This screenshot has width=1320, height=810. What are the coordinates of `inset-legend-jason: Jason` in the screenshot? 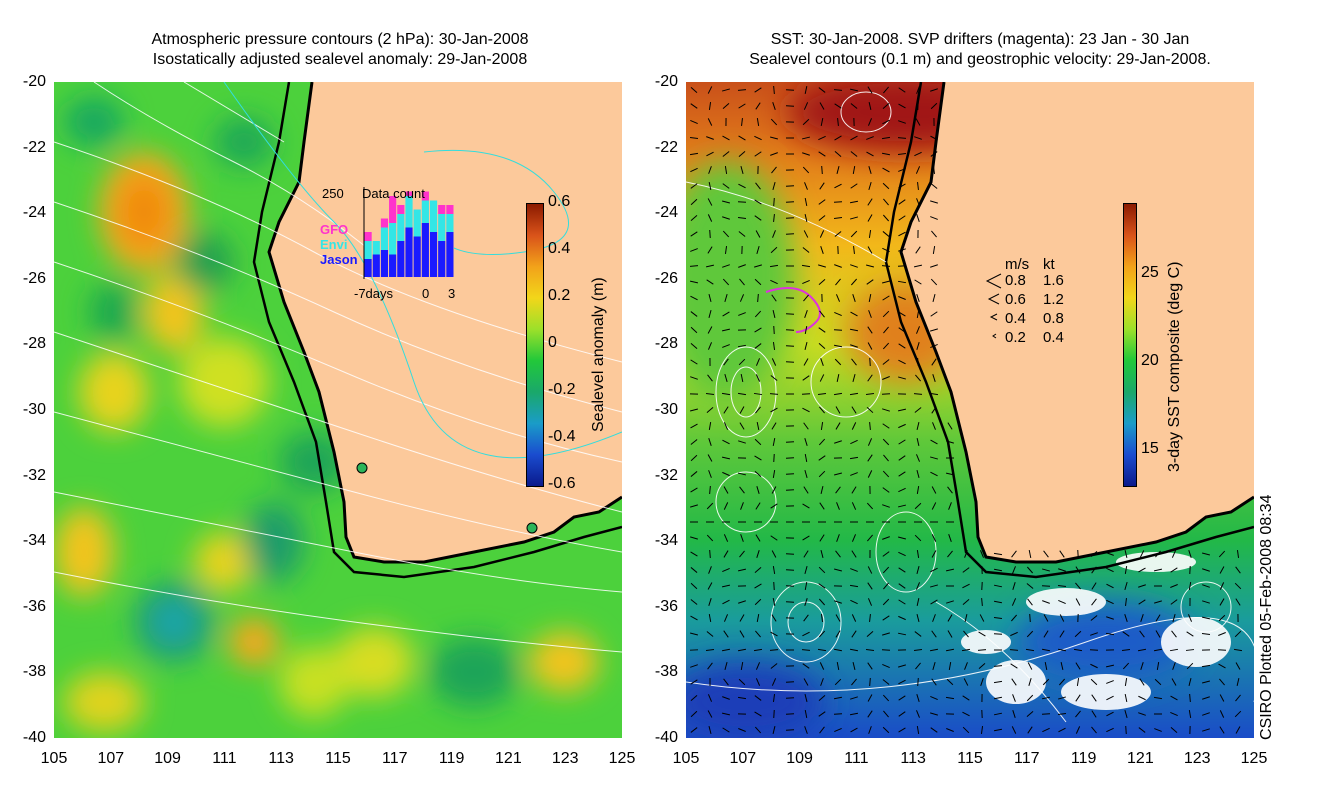 It's located at (339, 259).